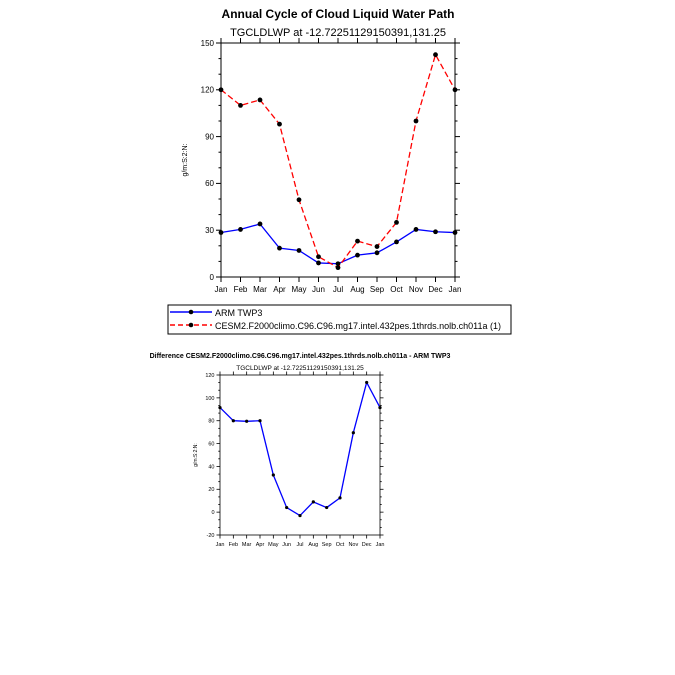 The height and width of the screenshot is (675, 675). What do you see at coordinates (299, 545) in the screenshot?
I see `chart2-x-tick-label: Jul` at bounding box center [299, 545].